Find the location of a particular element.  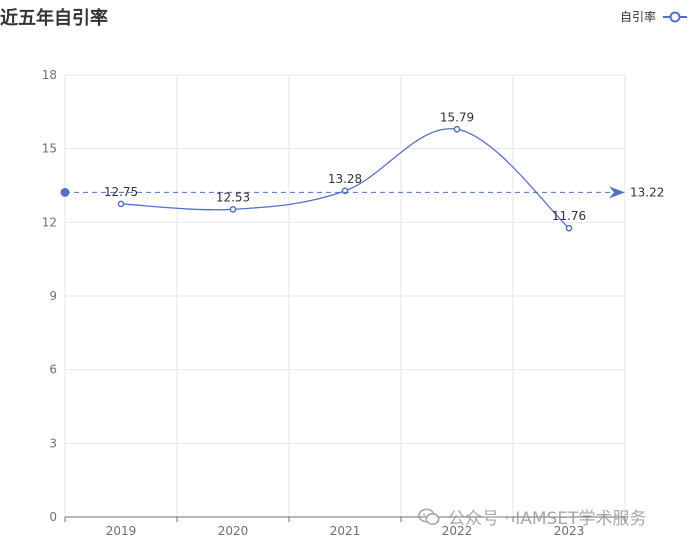

average-line-label: 13.22 is located at coordinates (647, 192).